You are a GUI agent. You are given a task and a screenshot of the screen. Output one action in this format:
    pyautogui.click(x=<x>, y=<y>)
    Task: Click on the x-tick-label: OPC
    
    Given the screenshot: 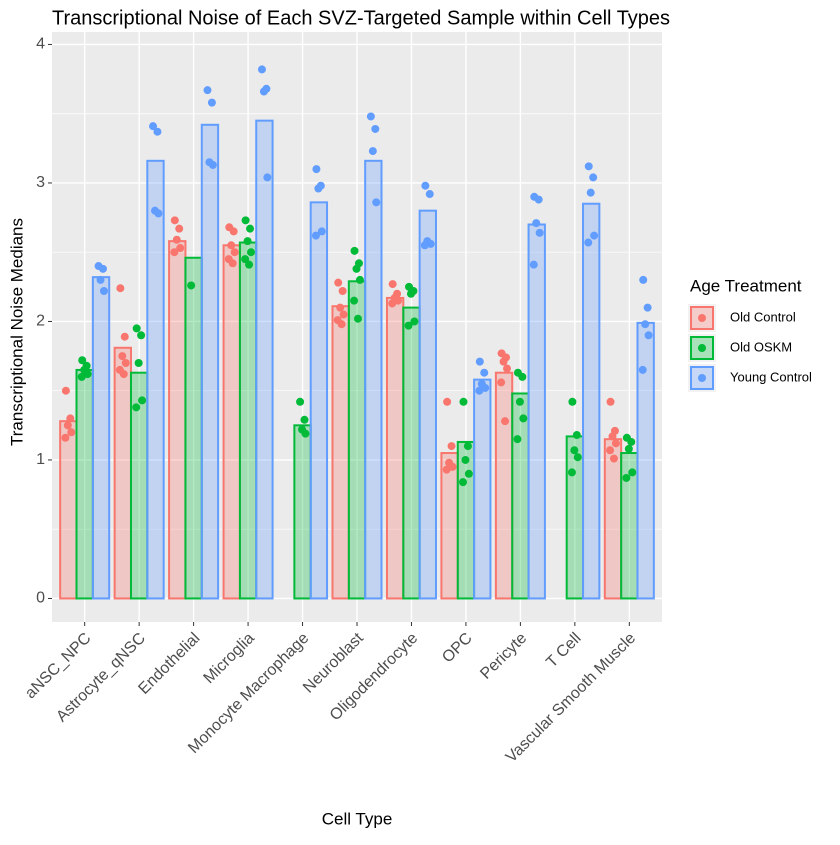 What is the action you would take?
    pyautogui.click(x=457, y=648)
    